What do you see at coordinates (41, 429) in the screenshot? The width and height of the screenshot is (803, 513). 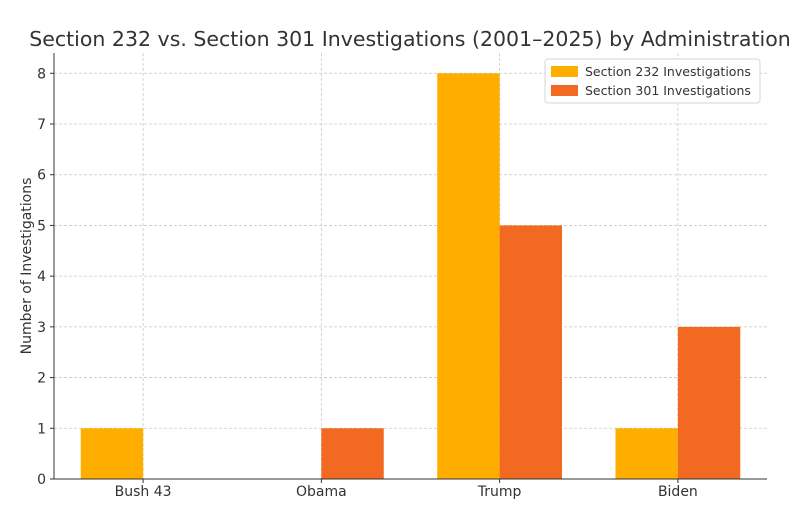 I see `y-tick-label: 1` at bounding box center [41, 429].